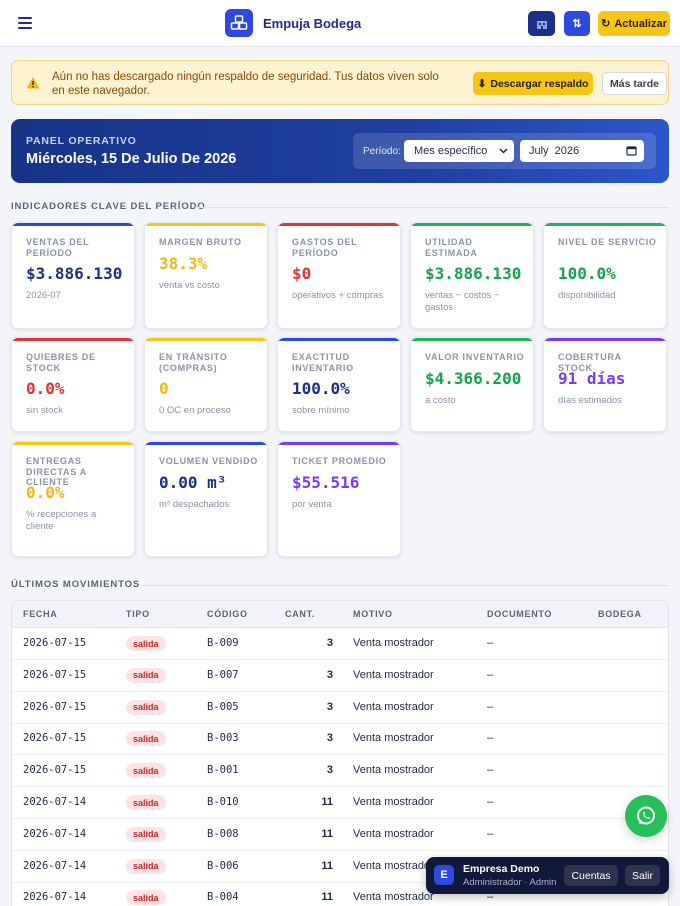  Describe the element at coordinates (223, 706) in the screenshot. I see `cell-code: B-005` at that location.